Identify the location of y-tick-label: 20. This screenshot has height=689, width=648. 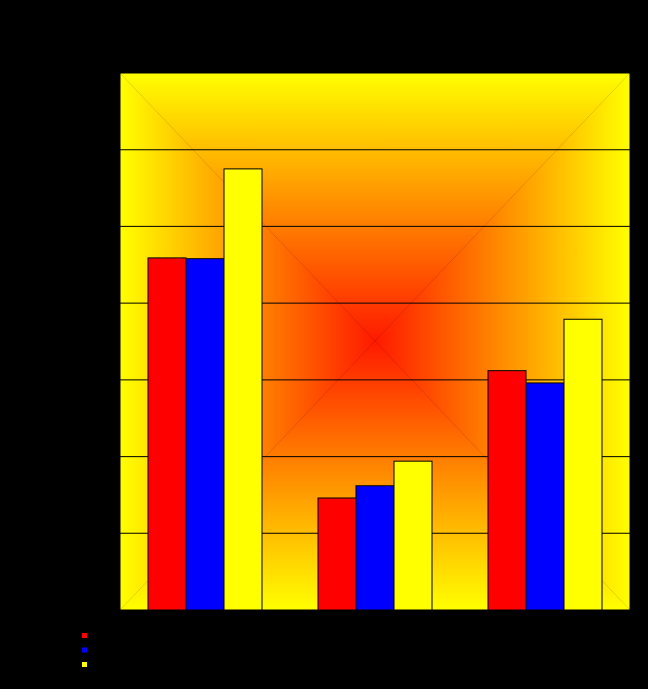
(106, 456).